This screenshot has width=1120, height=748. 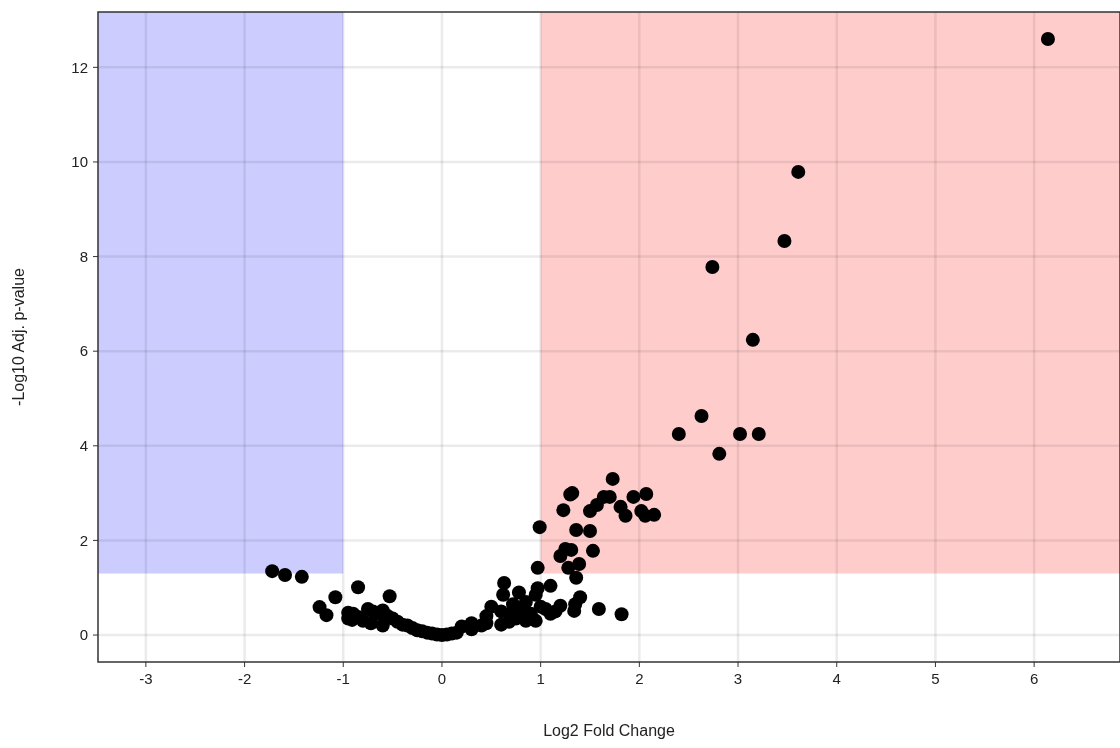 What do you see at coordinates (79, 162) in the screenshot?
I see `y-tick-label: 10` at bounding box center [79, 162].